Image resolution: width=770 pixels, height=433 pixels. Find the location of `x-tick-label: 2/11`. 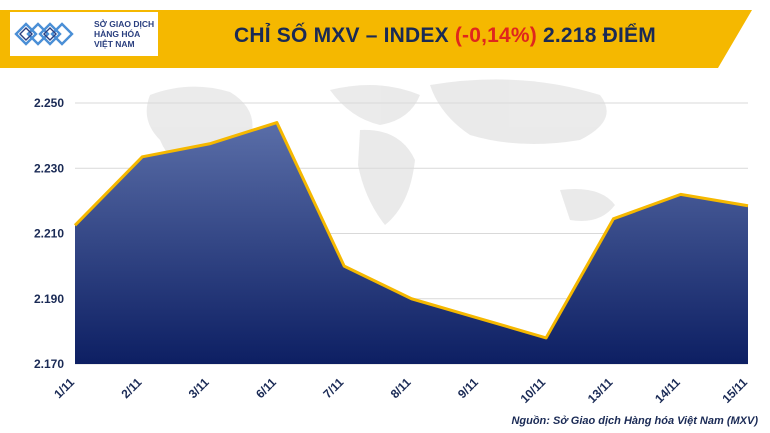

x-tick-label: 2/11 is located at coordinates (131, 388).